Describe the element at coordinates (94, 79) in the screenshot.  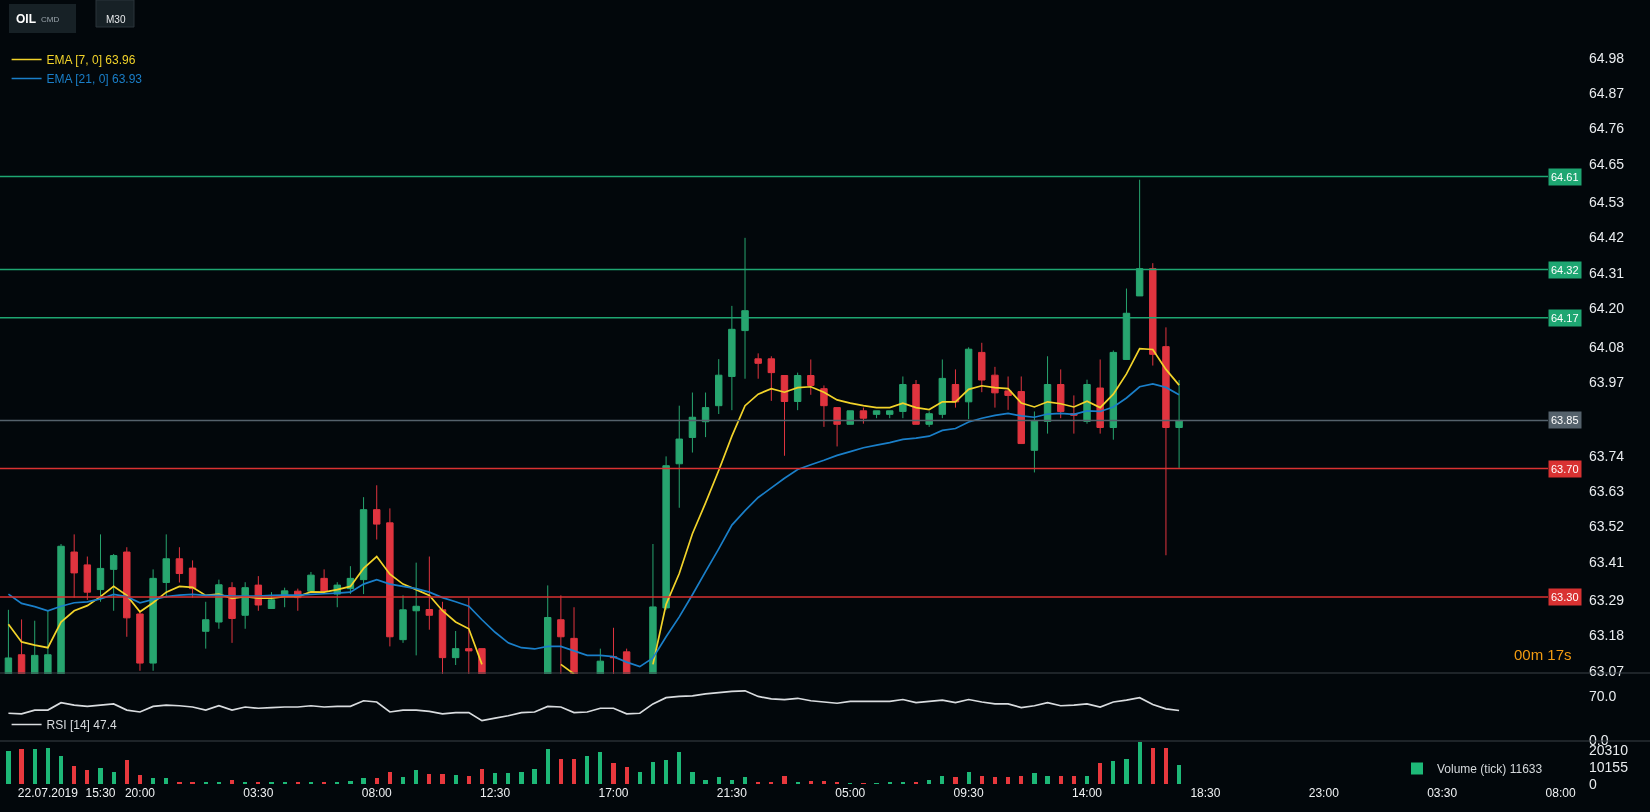
I see `legend-label: EMA [21, 0] 63.93` at that location.